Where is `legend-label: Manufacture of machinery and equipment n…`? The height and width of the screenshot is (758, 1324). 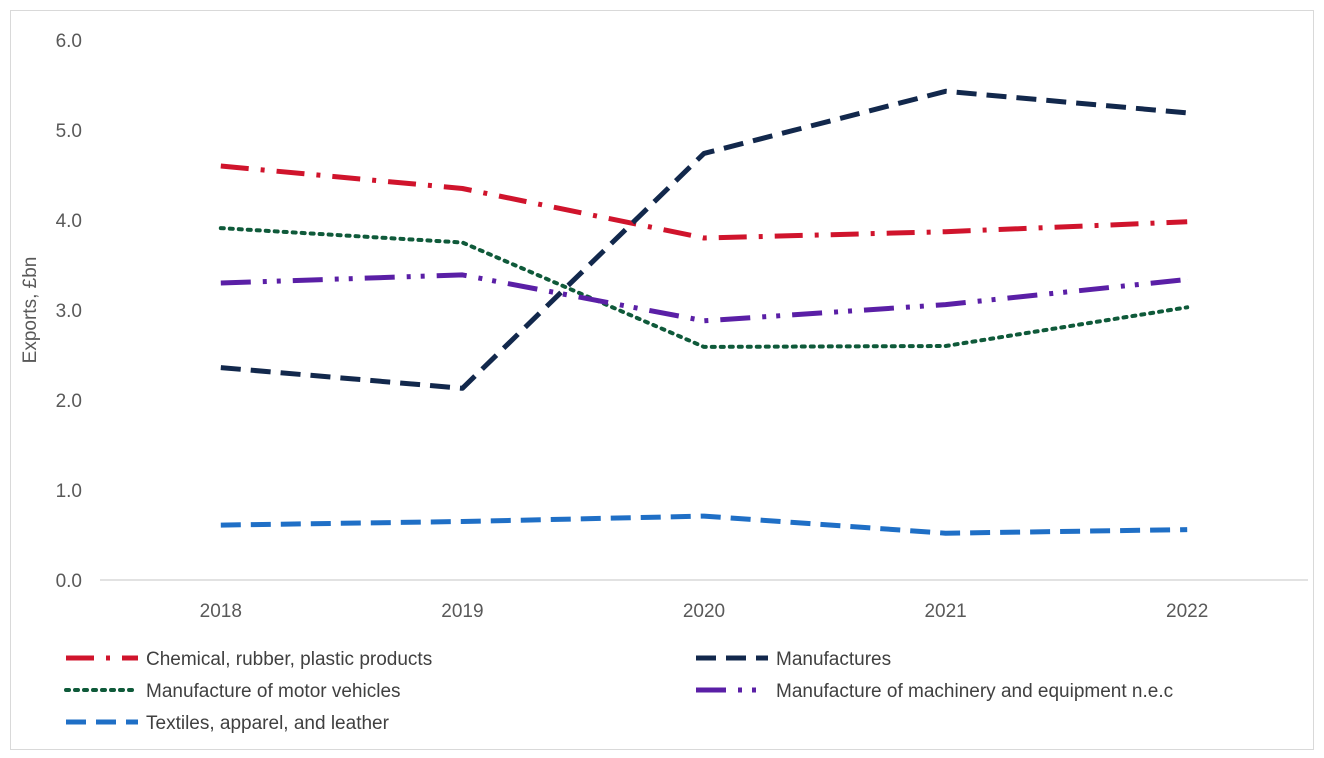
legend-label: Manufacture of machinery and equipment n… is located at coordinates (974, 691).